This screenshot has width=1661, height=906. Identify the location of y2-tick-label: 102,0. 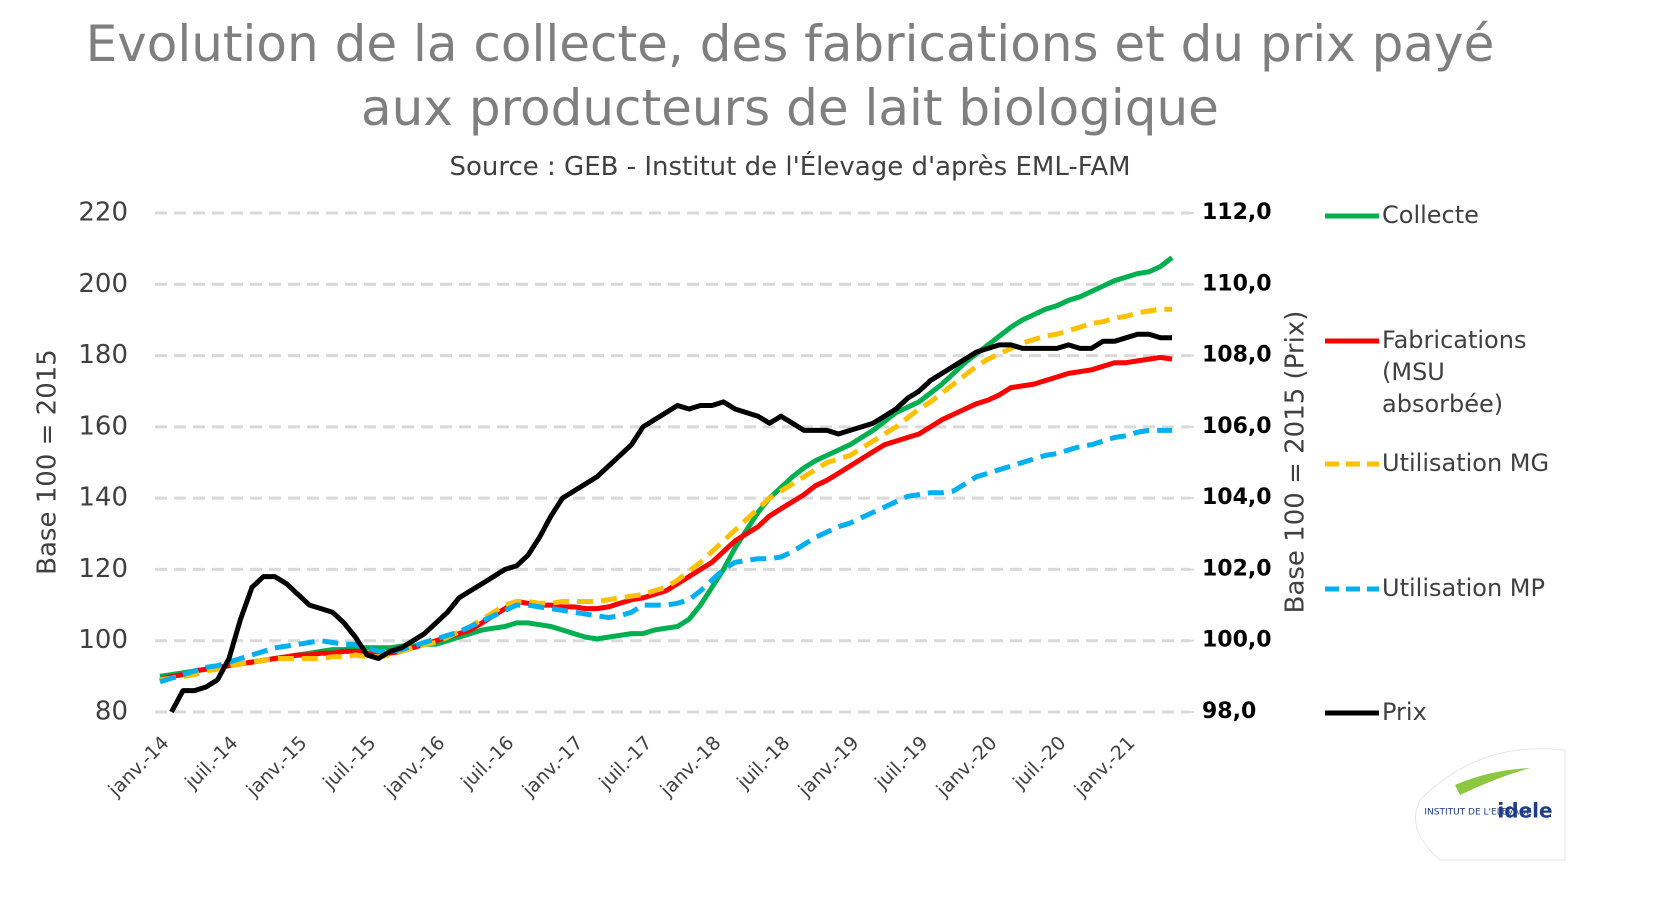
(1237, 568).